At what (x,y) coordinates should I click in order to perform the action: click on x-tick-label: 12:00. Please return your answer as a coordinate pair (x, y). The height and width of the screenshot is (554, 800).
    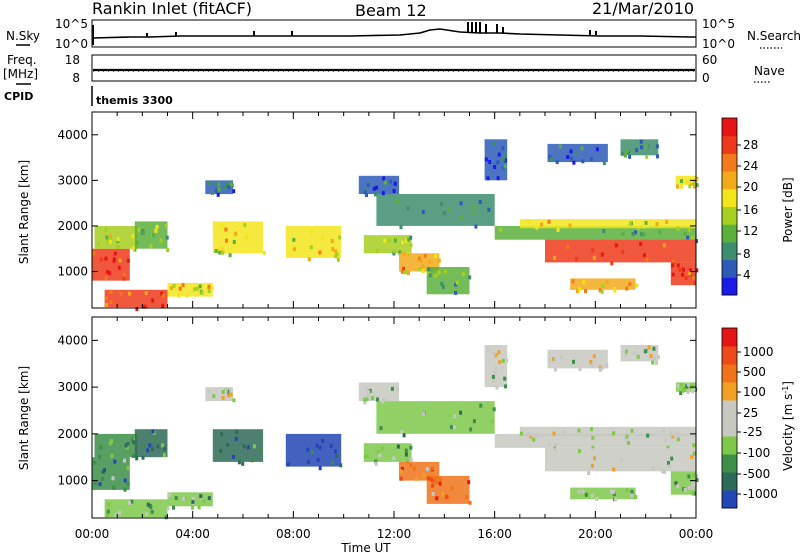
    Looking at the image, I should click on (394, 534).